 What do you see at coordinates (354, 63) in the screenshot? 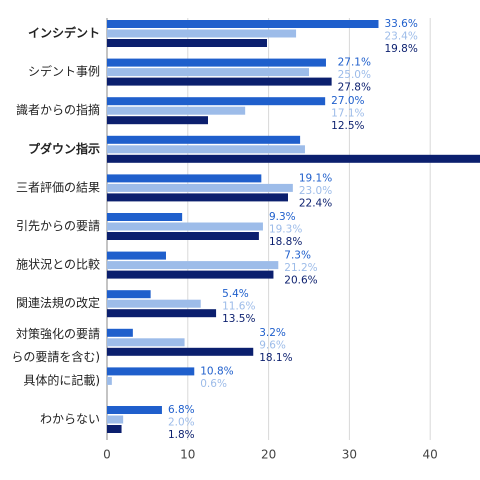
I see `value-label: 27.1%` at bounding box center [354, 63].